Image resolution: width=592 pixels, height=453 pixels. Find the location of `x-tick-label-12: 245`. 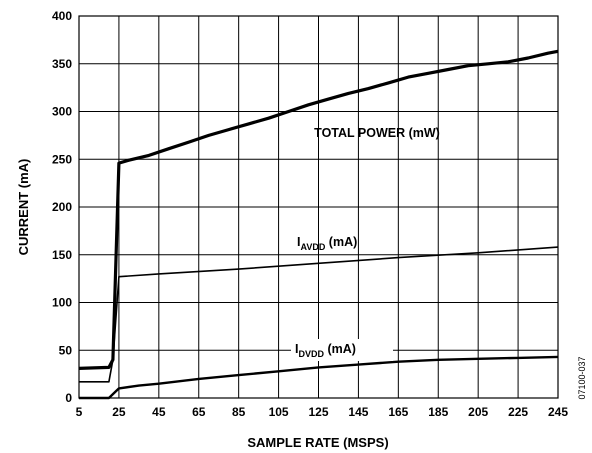

x-tick-label-12: 245 is located at coordinates (558, 412).